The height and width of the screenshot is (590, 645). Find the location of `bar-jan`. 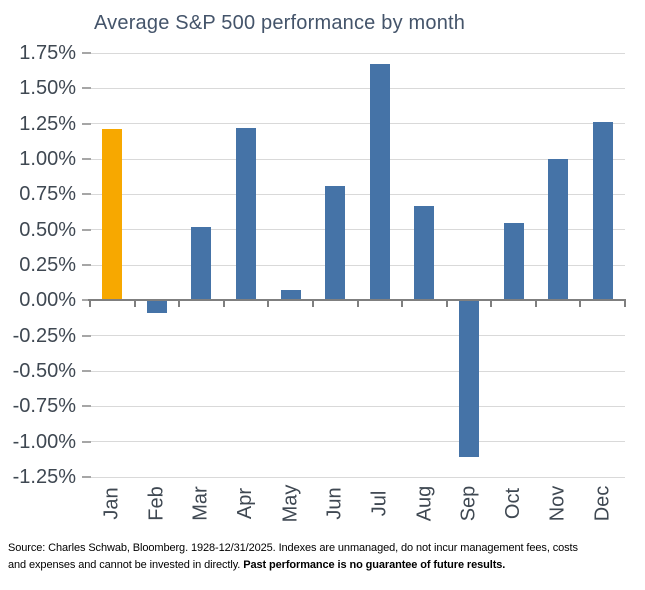

bar-jan is located at coordinates (112, 215).